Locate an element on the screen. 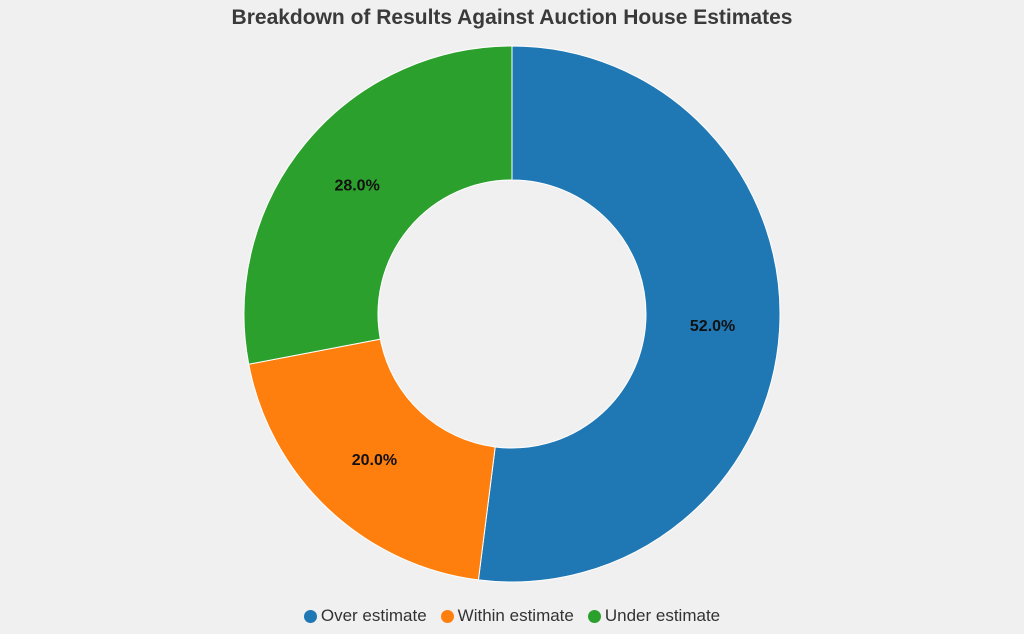 The image size is (1024, 634). legend-label-within: Within estimate is located at coordinates (515, 615).